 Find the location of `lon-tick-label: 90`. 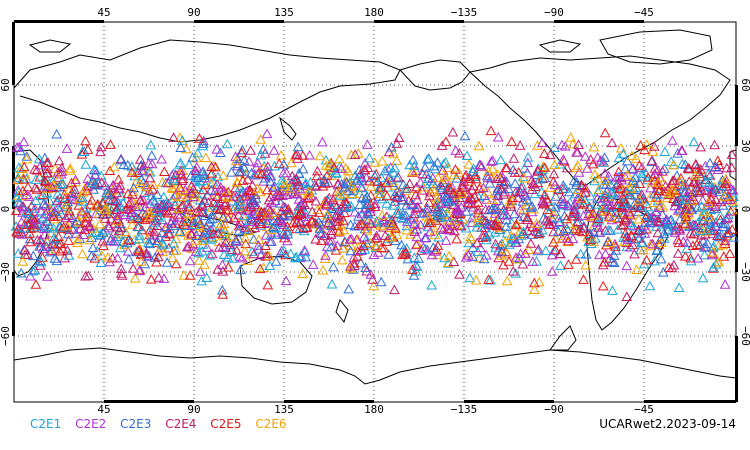

lon-tick-label: 90 is located at coordinates (193, 12).